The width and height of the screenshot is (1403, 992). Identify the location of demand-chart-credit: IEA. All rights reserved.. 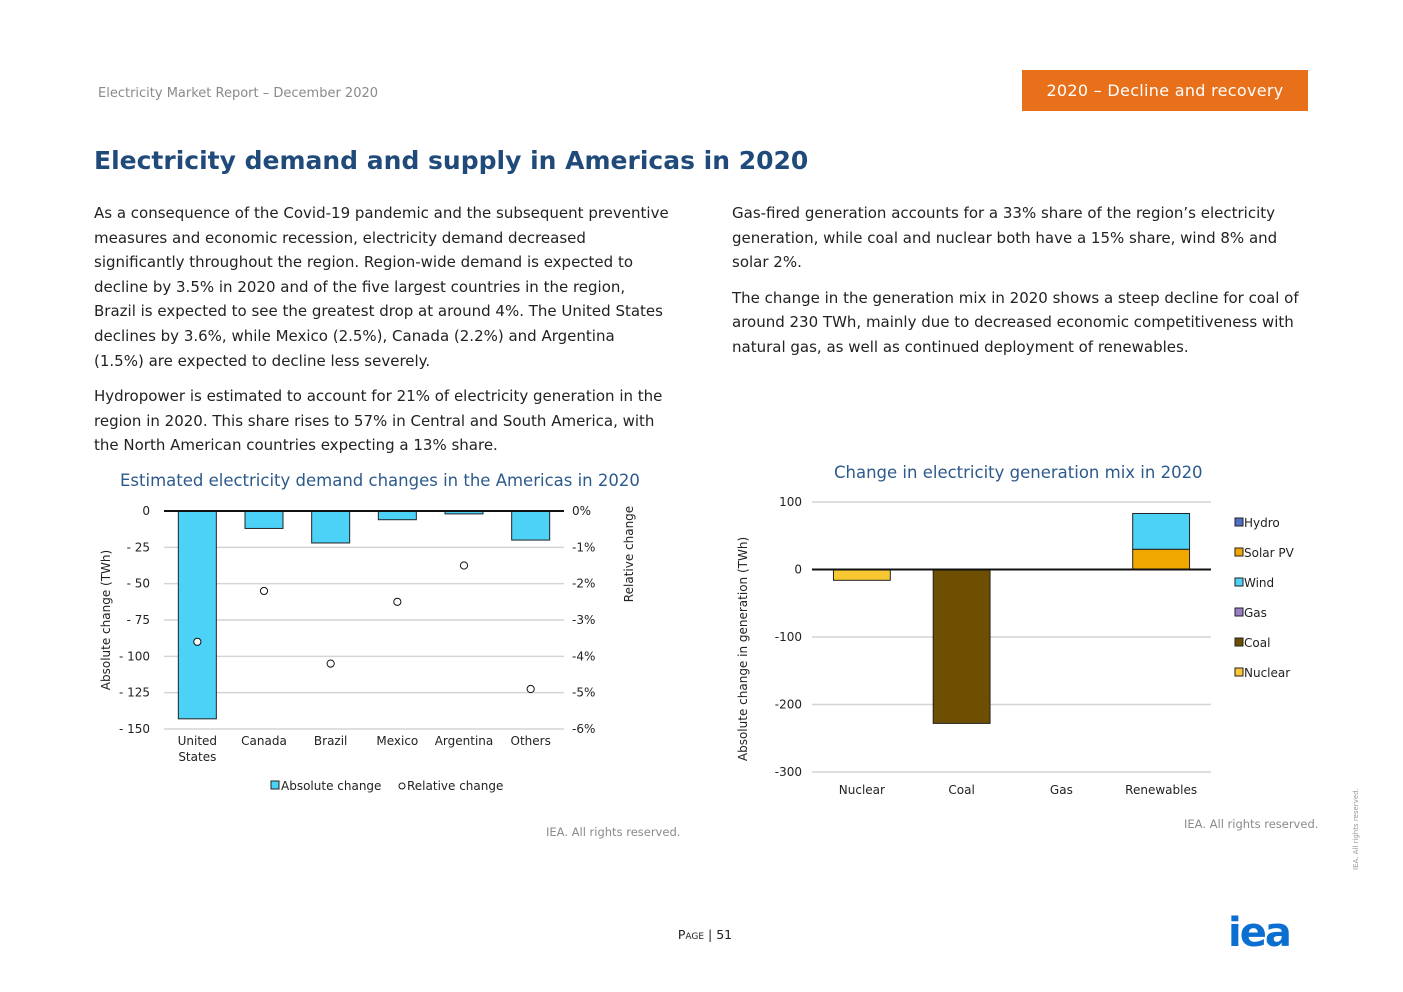
(613, 832).